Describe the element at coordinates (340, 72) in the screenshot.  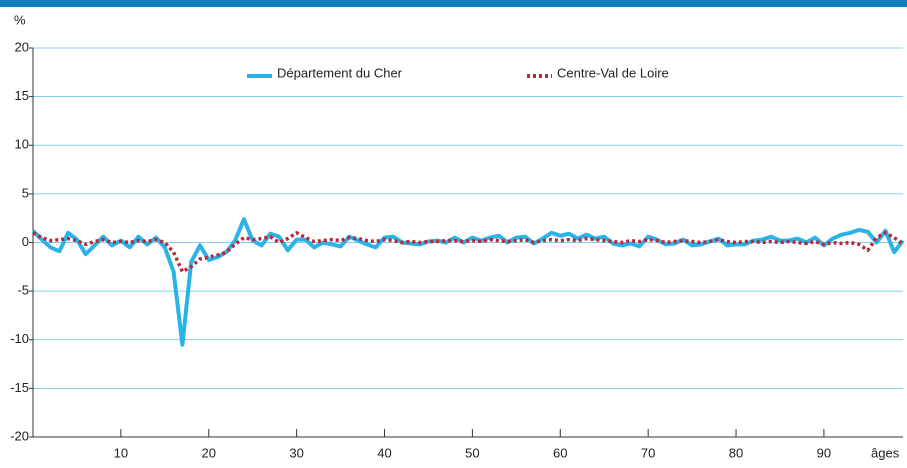
I see `legend-label: Département du Cher` at that location.